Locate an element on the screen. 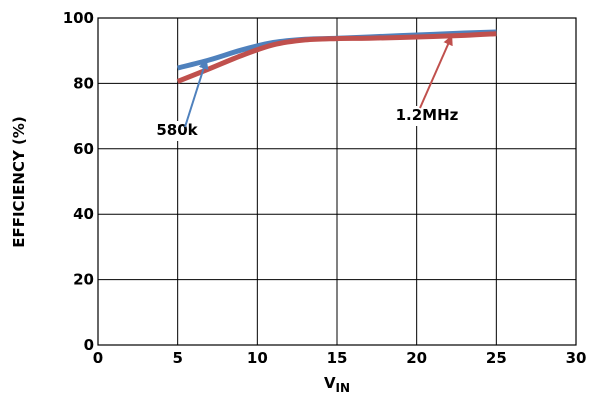 This screenshot has width=600, height=398. y-tick-label: 0 is located at coordinates (89, 345).